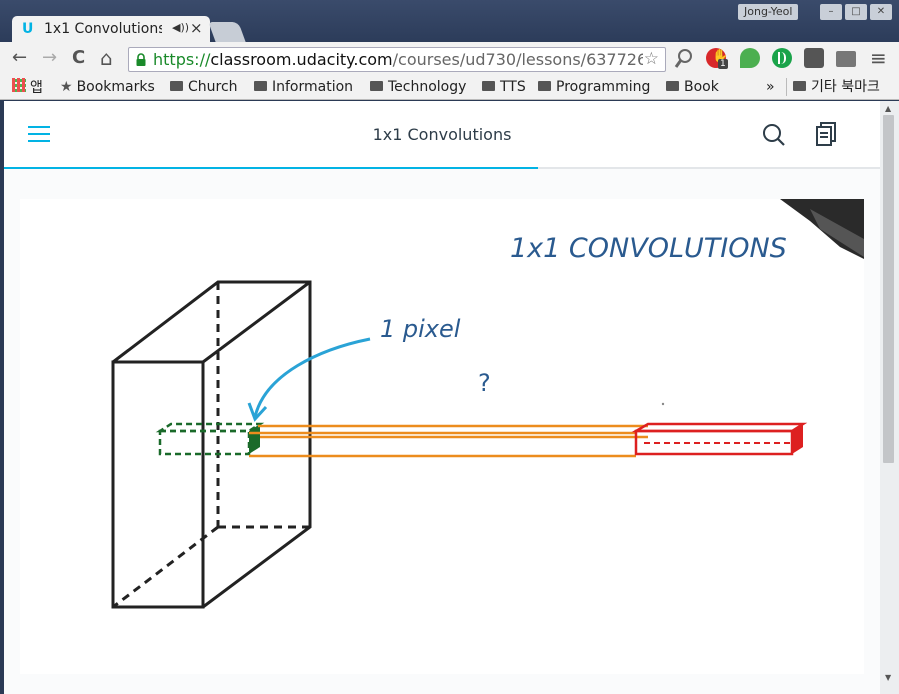 The image size is (899, 694). I want to click on page-title: 1x1 Convolutions, so click(442, 134).